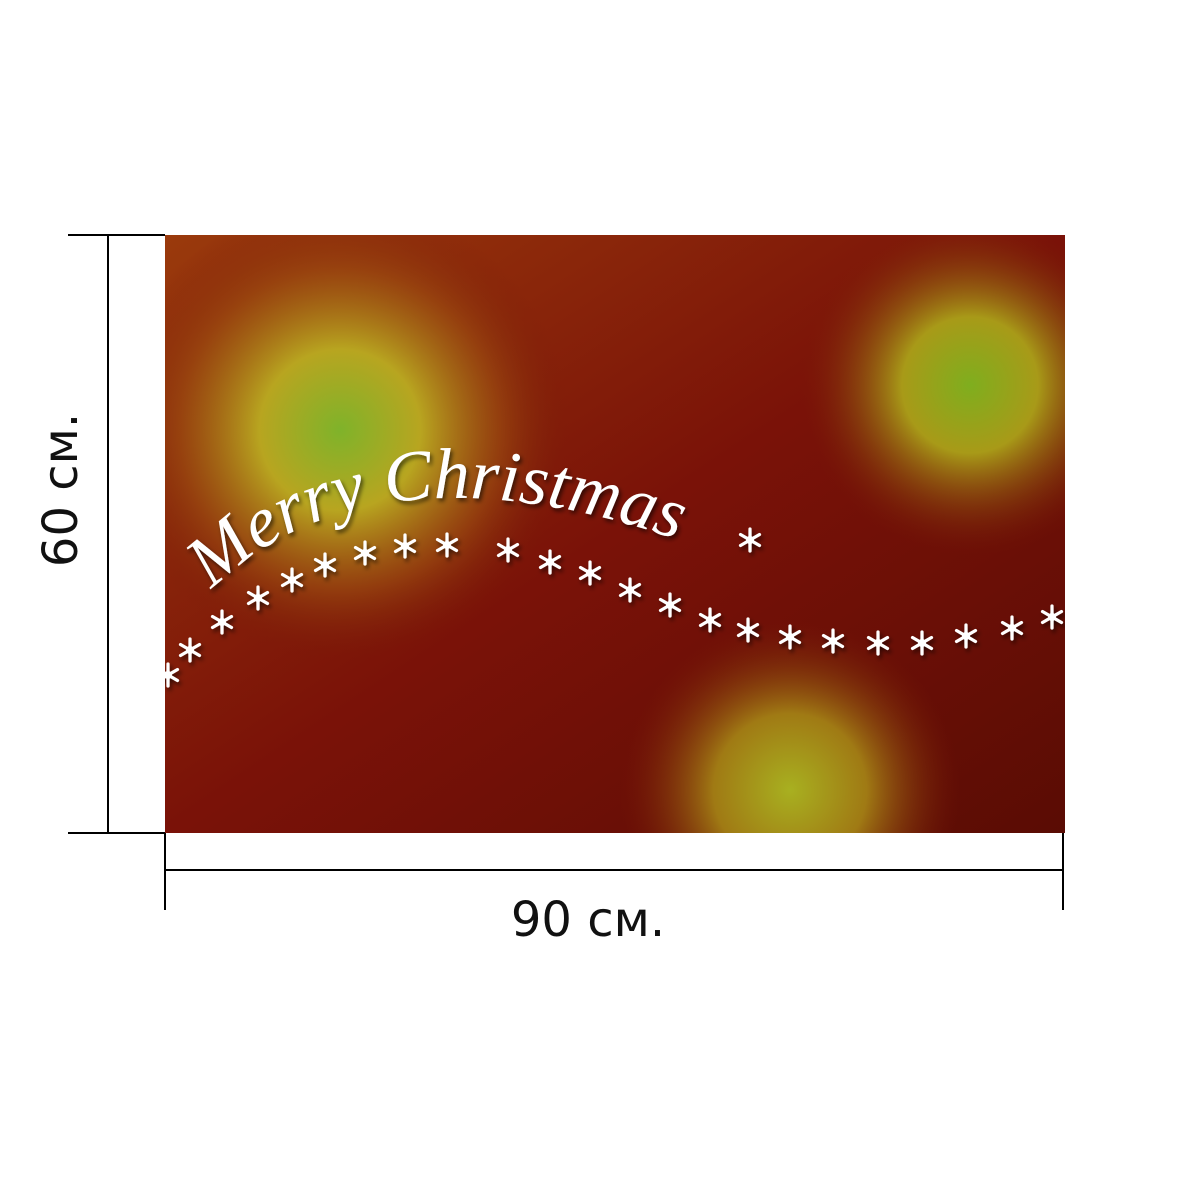  What do you see at coordinates (588, 920) in the screenshot?
I see `width-label: 90 см.` at bounding box center [588, 920].